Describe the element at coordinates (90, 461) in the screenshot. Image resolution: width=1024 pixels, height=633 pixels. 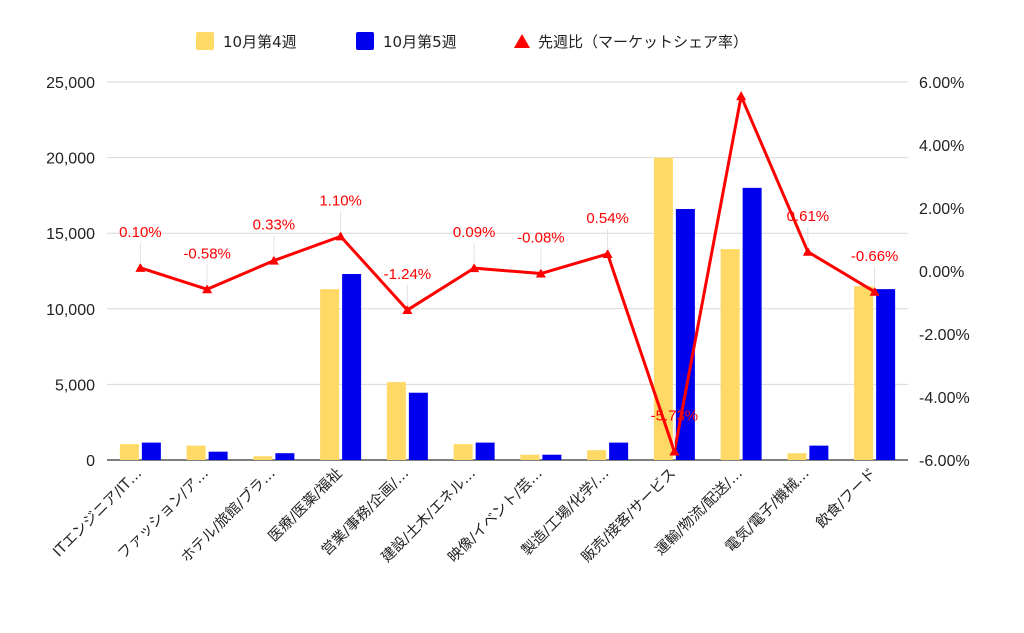
I see `y-left-tick-label: 0` at that location.